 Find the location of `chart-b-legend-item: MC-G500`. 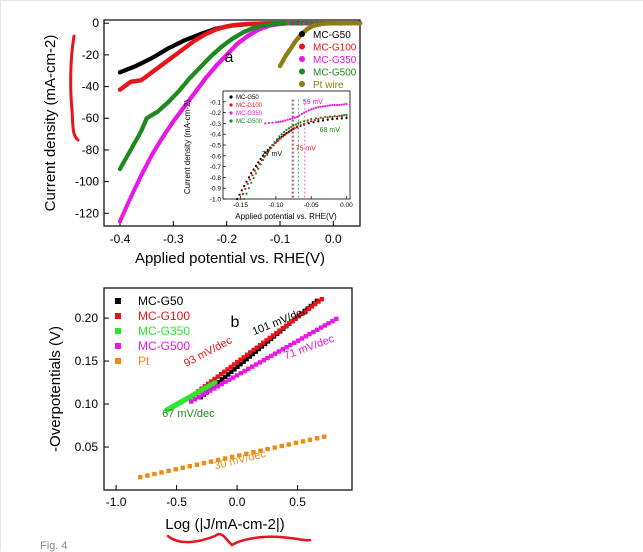

chart-b-legend-item: MC-G500 is located at coordinates (152, 346).